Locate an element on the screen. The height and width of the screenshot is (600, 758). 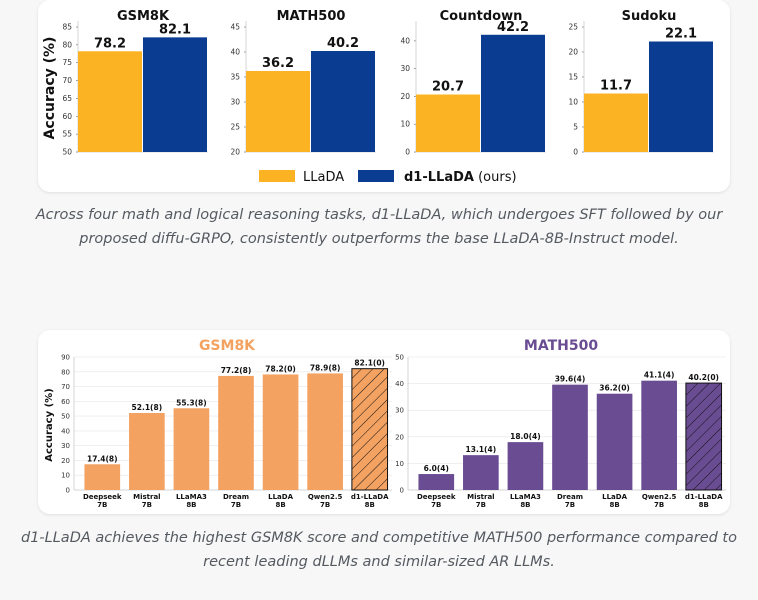
bar-value-label: 52.1(8) is located at coordinates (147, 407).